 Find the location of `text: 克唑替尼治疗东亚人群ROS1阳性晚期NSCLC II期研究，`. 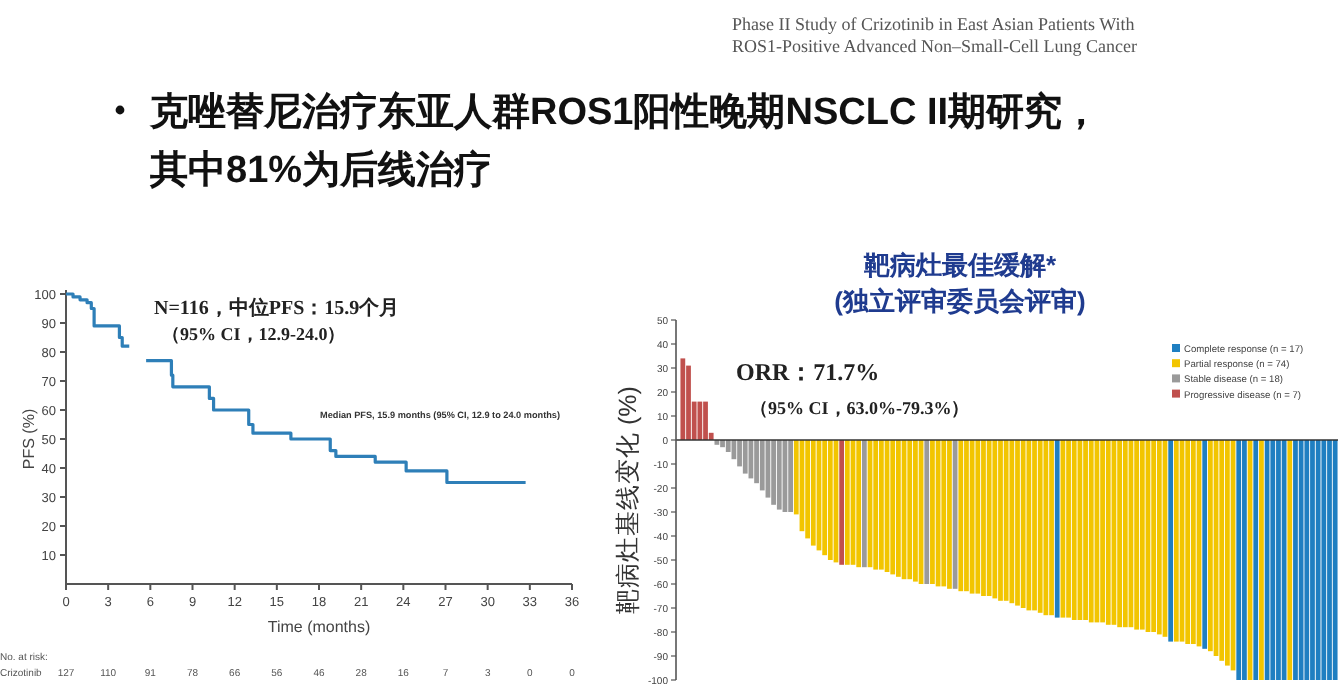

text: 克唑替尼治疗东亚人群ROS1阳性晚期NSCLC II期研究， is located at coordinates (624, 112).